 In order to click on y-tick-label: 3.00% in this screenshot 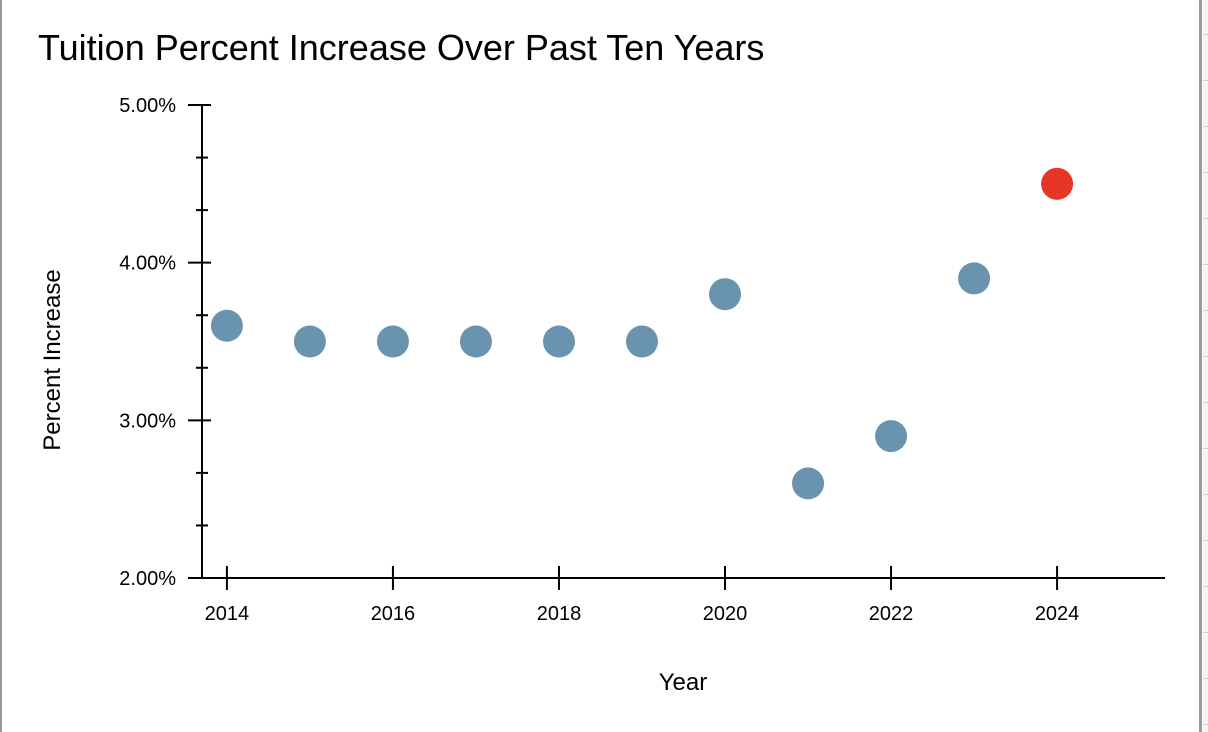, I will do `click(147, 421)`.